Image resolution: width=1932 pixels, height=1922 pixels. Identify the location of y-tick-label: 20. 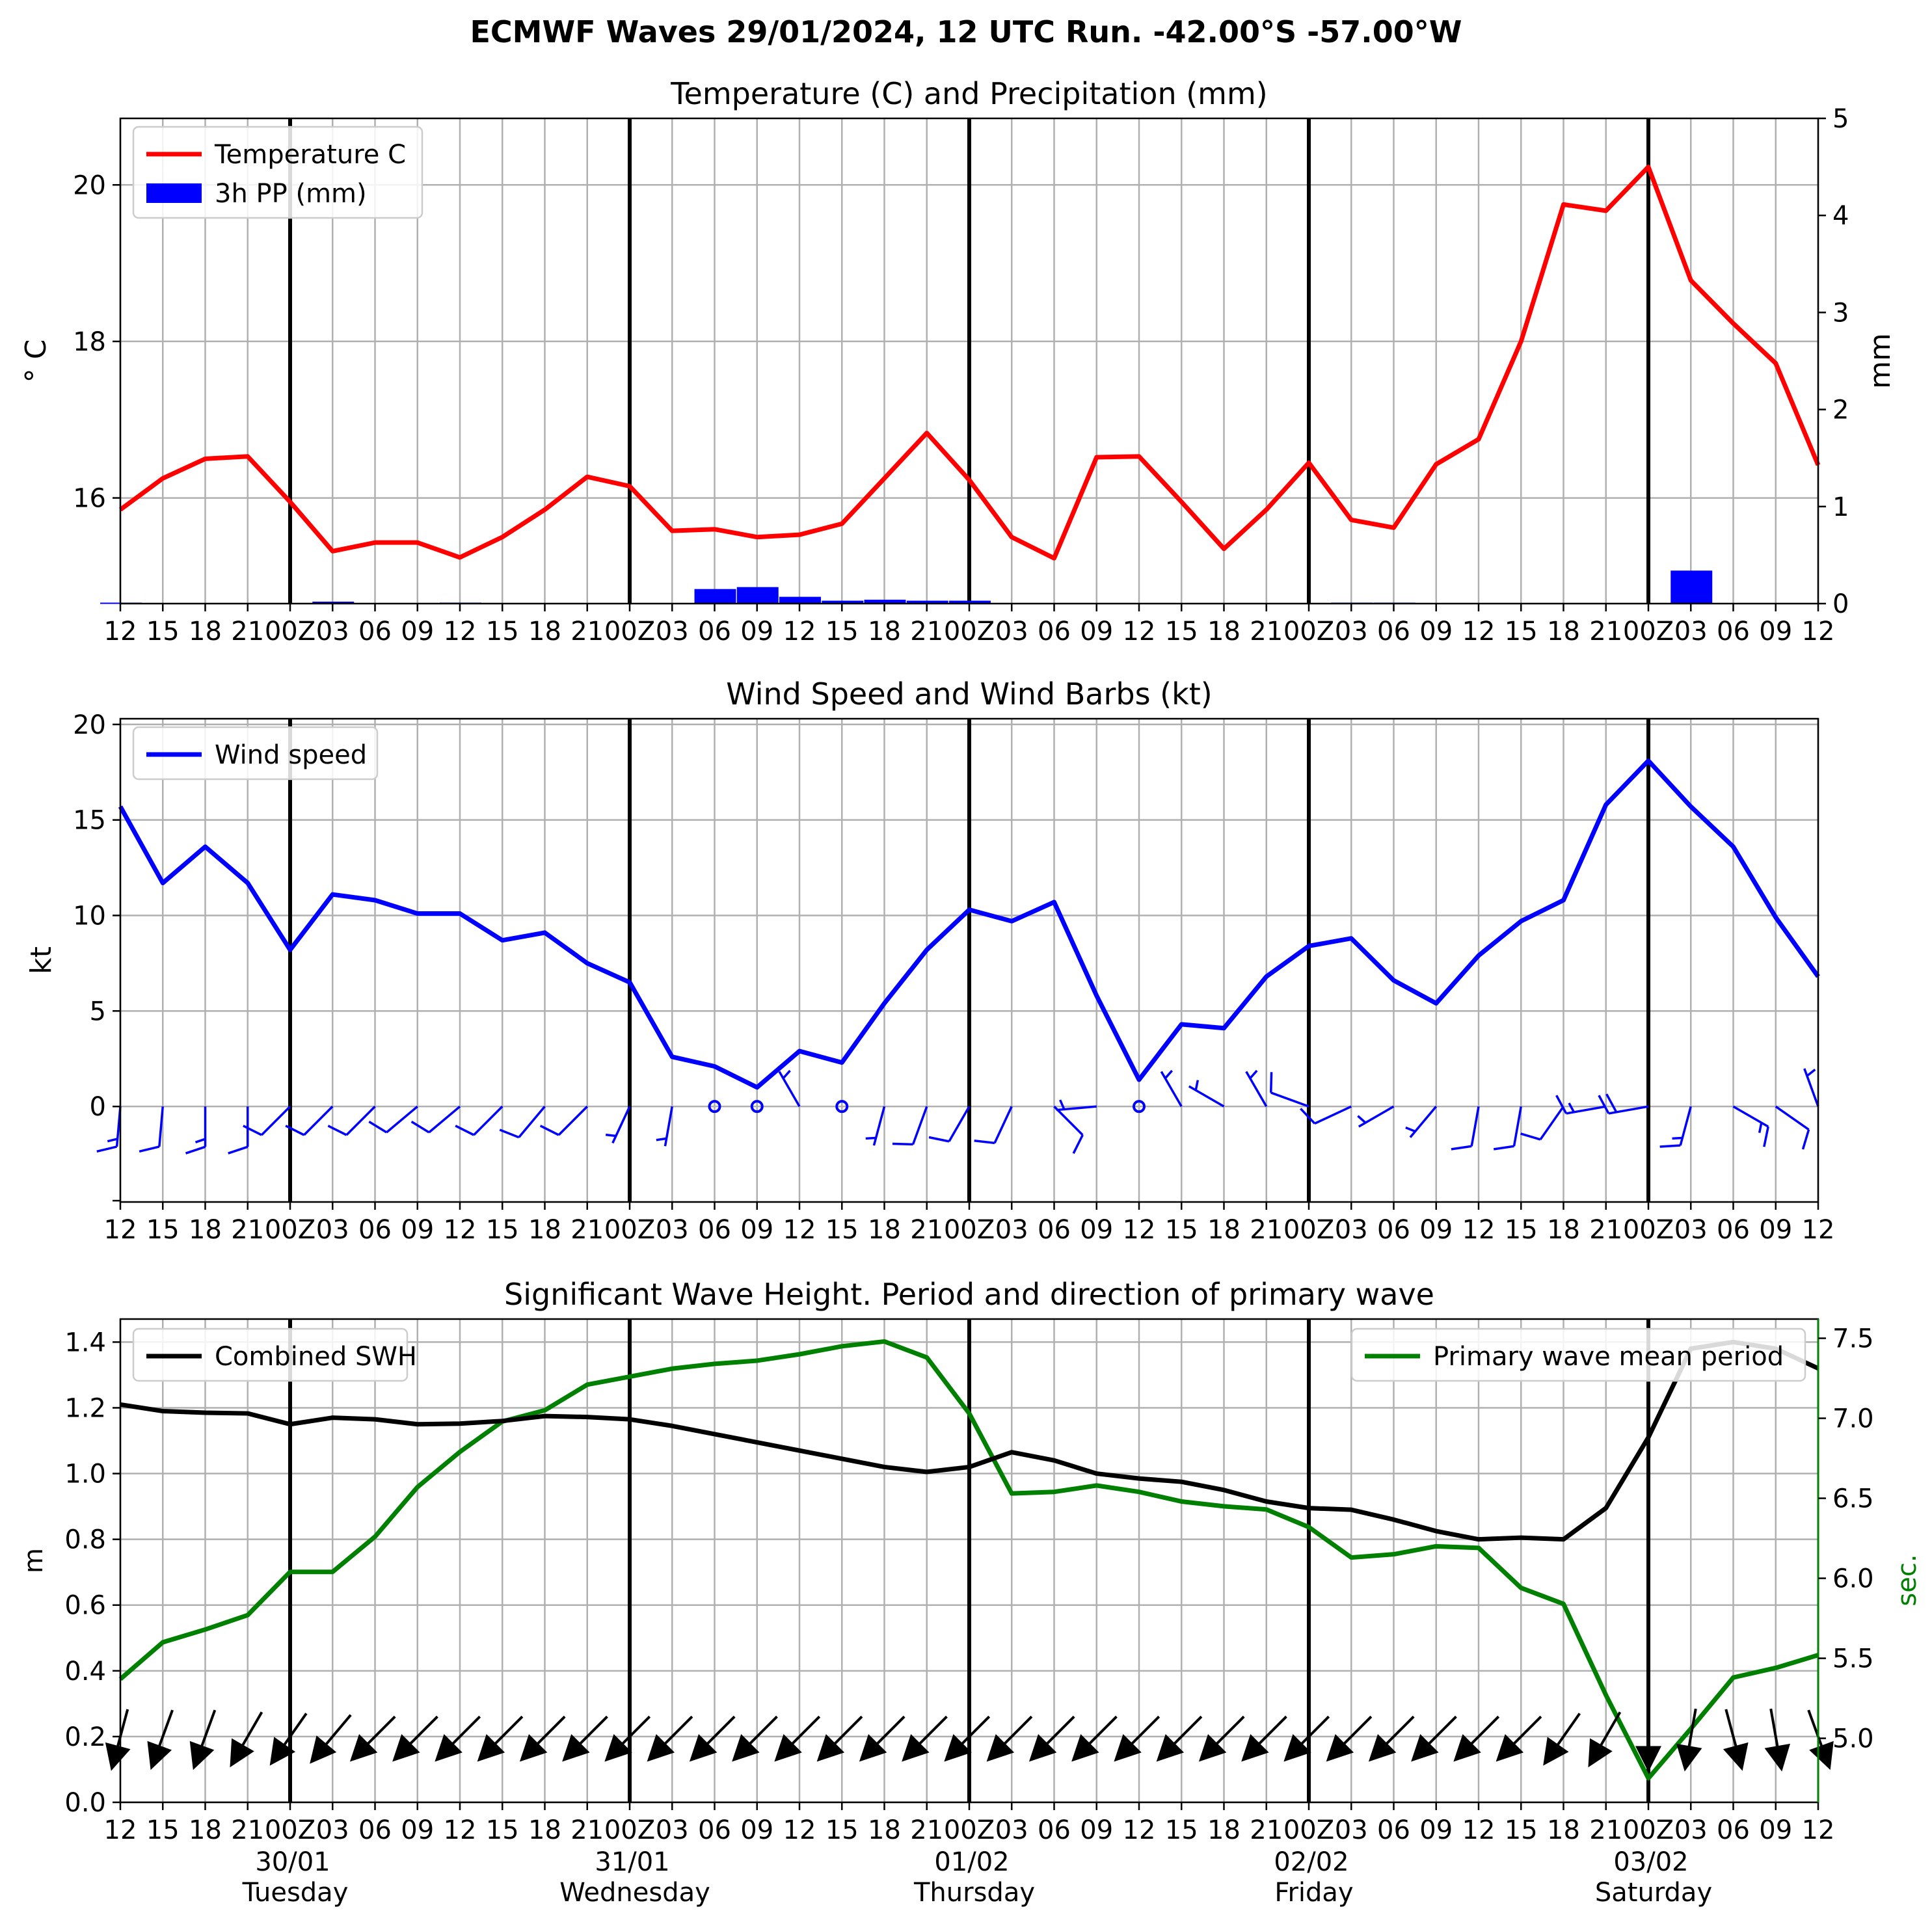
(89, 185).